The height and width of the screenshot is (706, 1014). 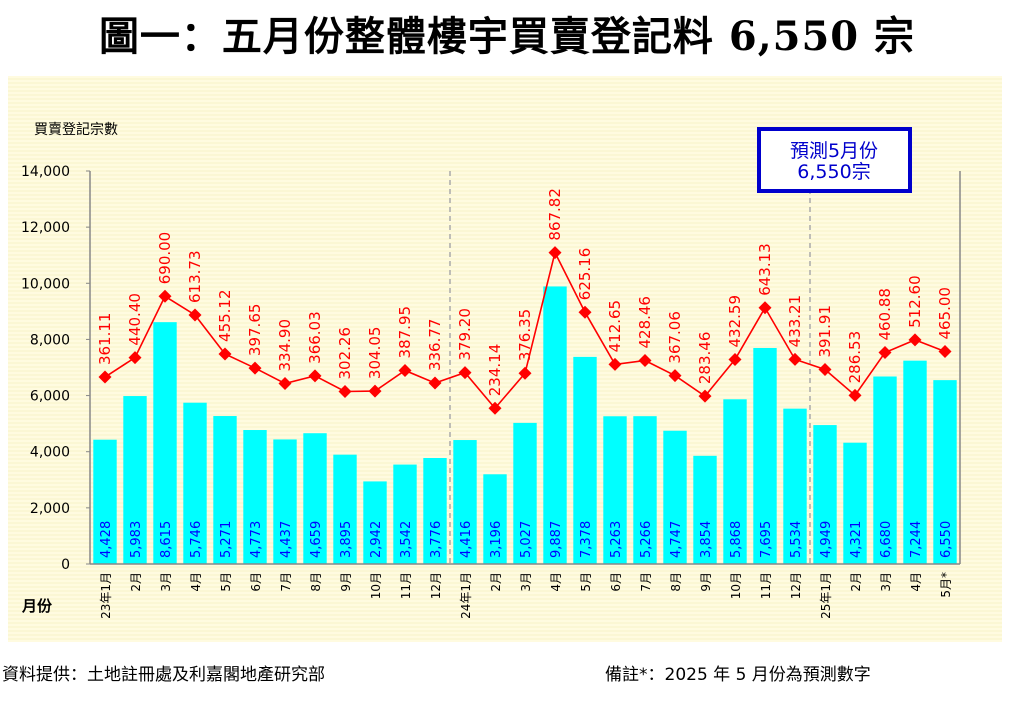 I want to click on line-value-label: 432.59, so click(x=735, y=321).